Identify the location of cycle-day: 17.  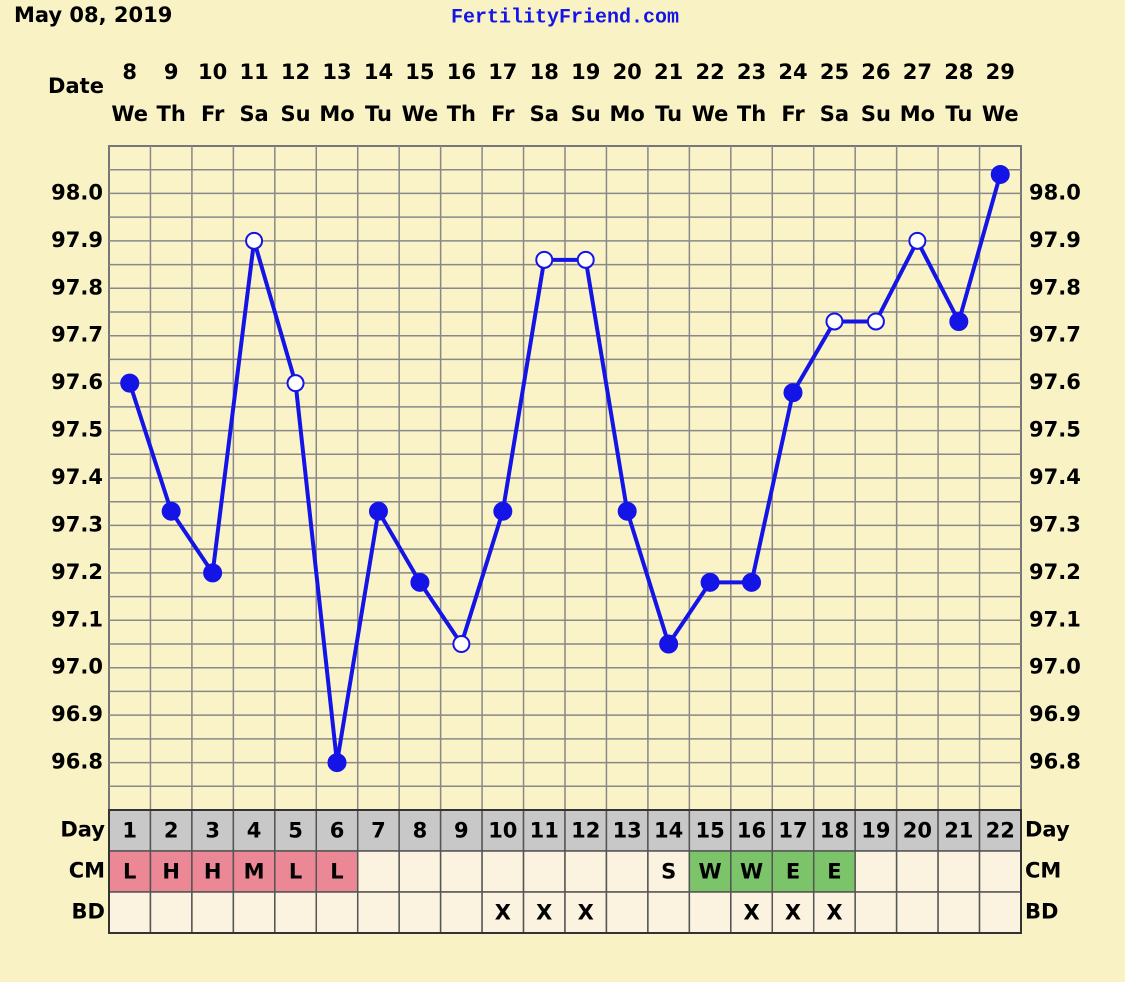
(792, 831).